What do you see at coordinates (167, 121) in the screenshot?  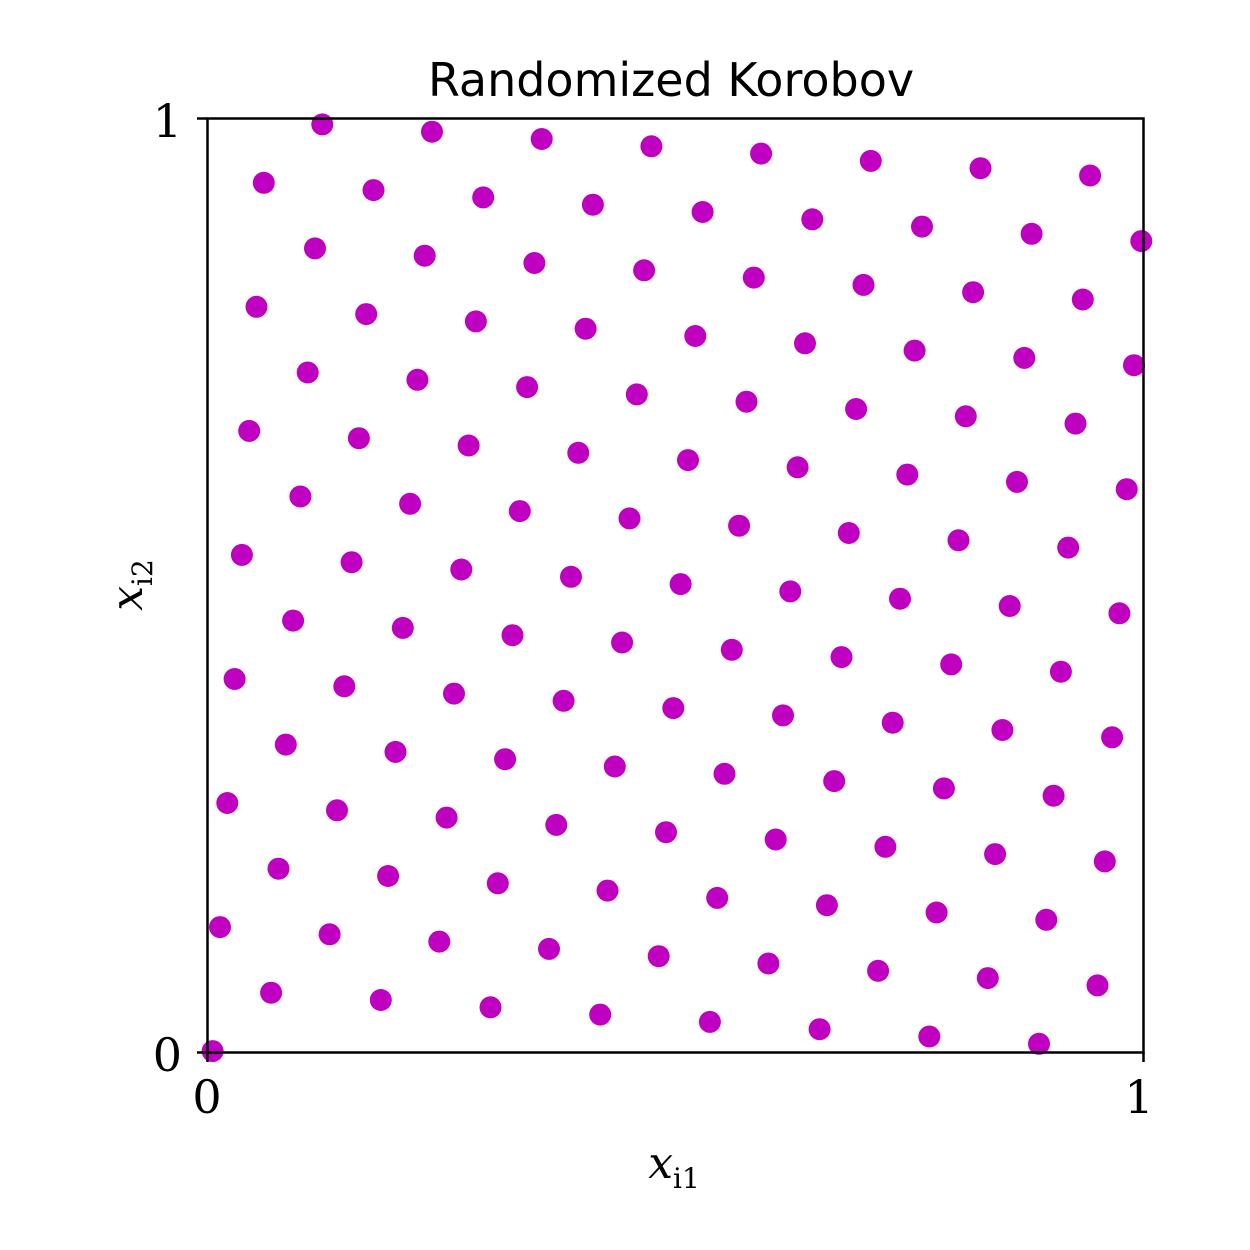 I see `y-tick-label-1: 1` at bounding box center [167, 121].